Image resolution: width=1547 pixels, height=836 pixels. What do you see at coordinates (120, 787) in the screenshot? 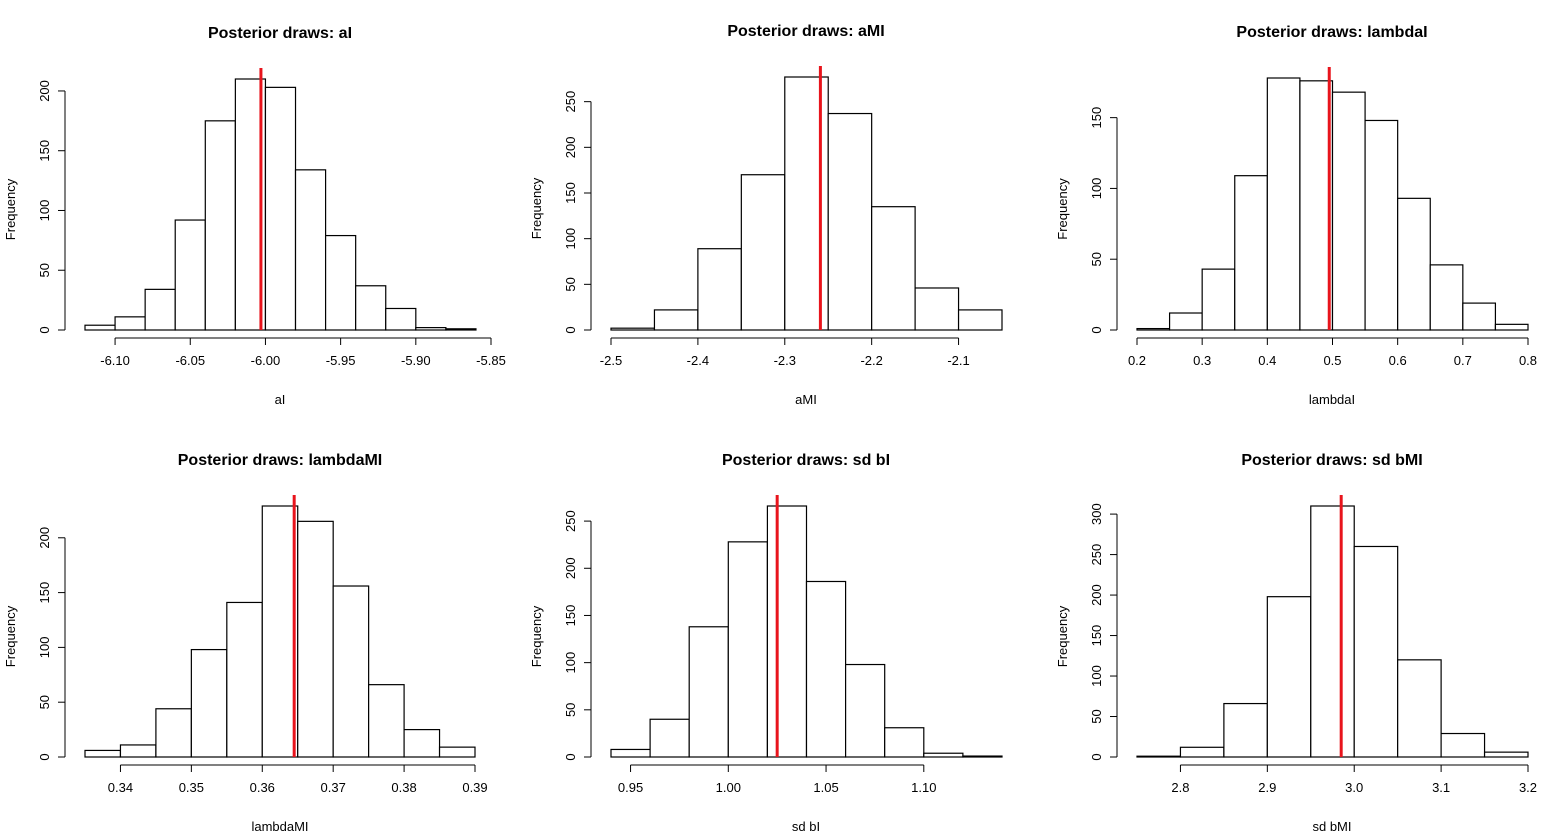
I see `x-tick-label: 0.34` at bounding box center [120, 787].